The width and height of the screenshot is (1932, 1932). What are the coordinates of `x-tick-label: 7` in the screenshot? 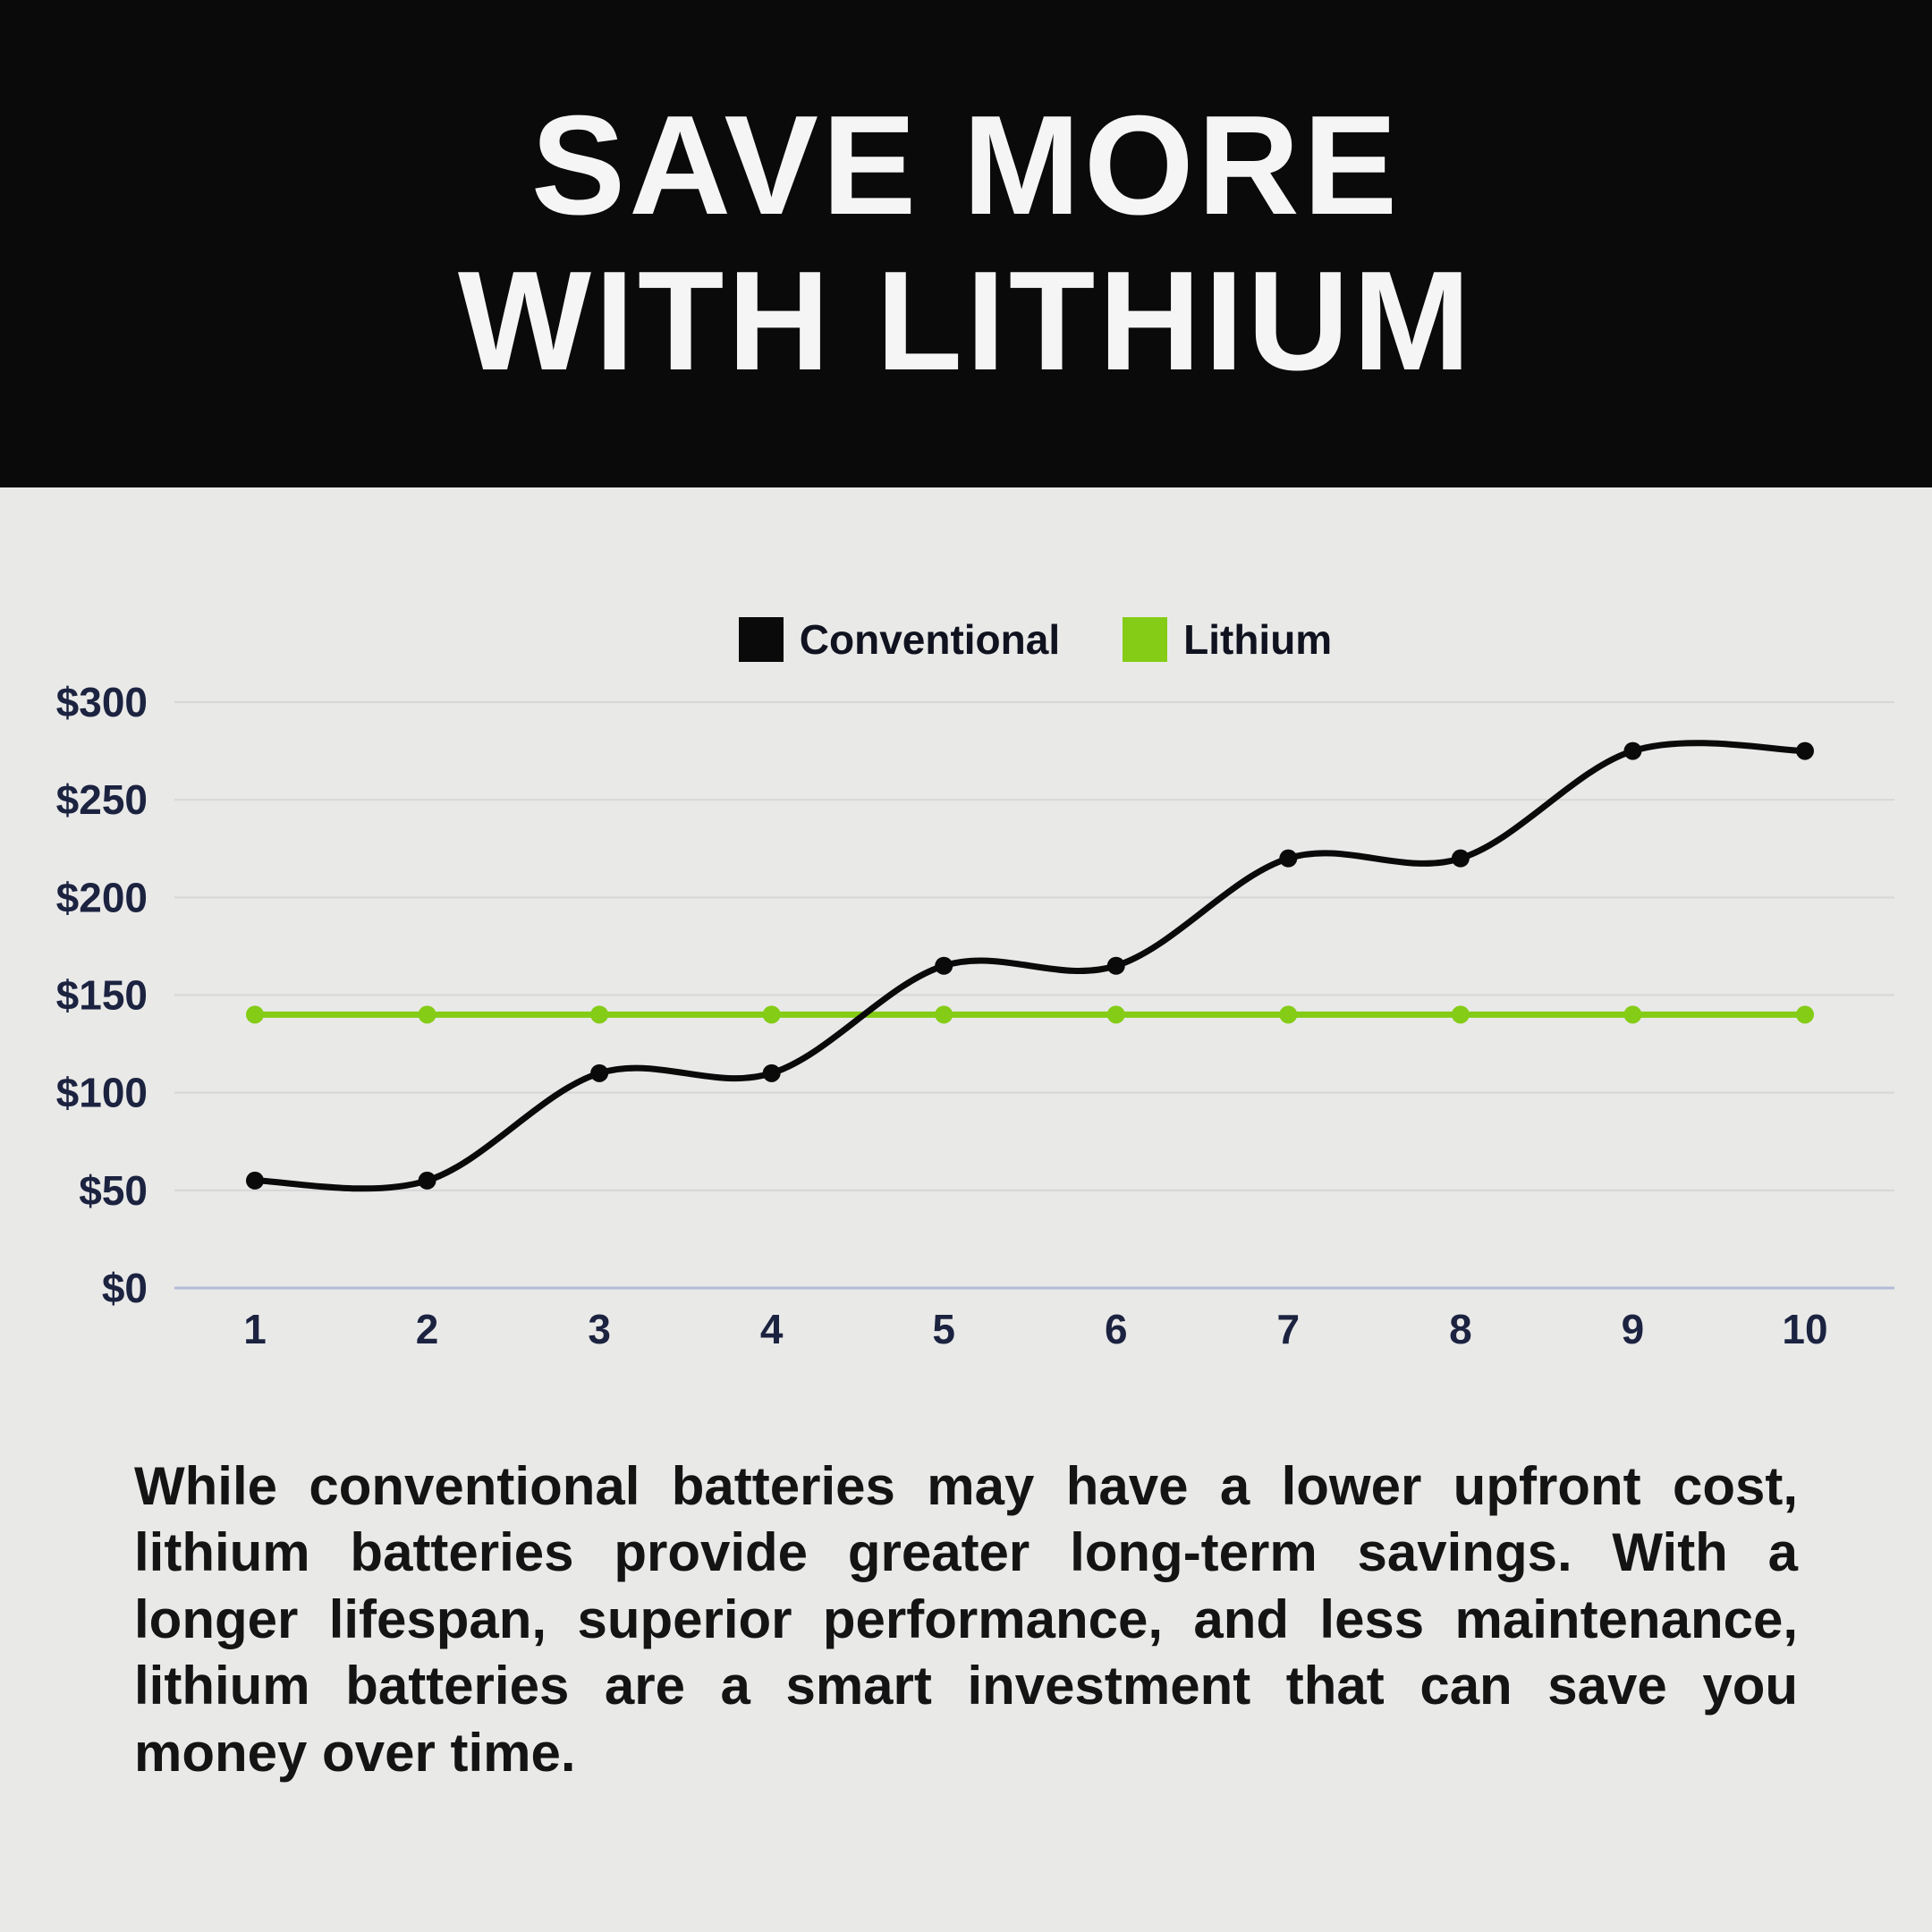 It's located at (1289, 1329).